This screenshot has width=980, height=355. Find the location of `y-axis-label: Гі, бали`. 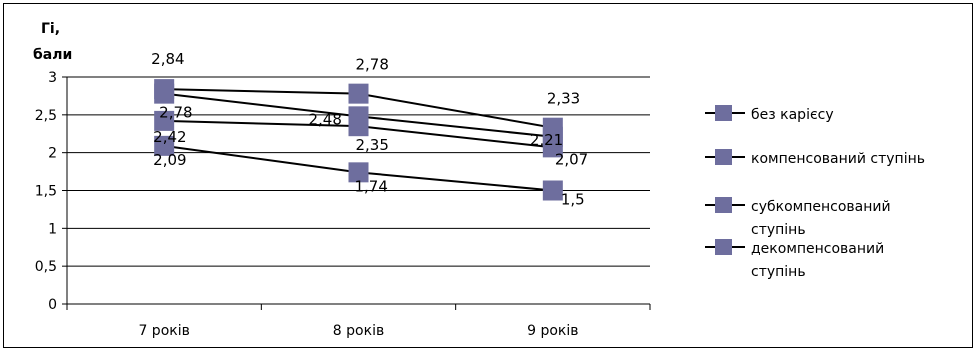

y-axis-label: Гі, бали is located at coordinates (52, 42).